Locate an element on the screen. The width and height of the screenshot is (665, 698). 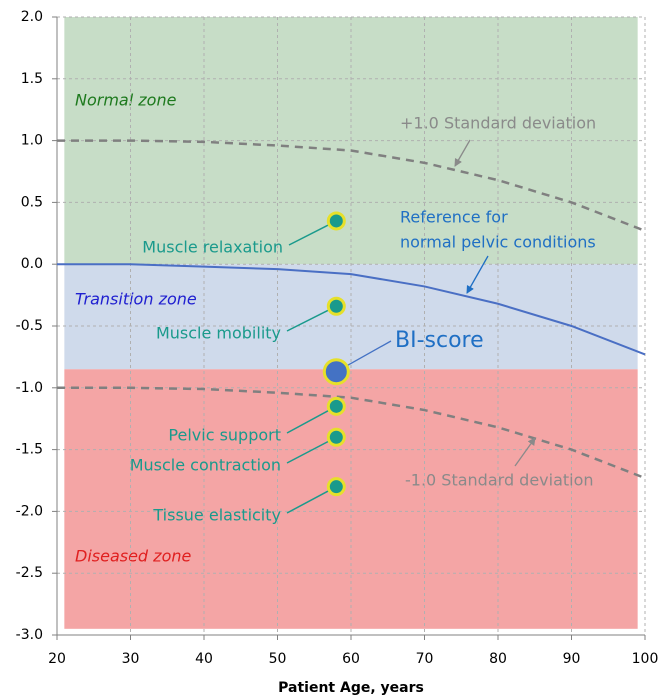
y-tick-label: -3.0 is located at coordinates (29, 635).